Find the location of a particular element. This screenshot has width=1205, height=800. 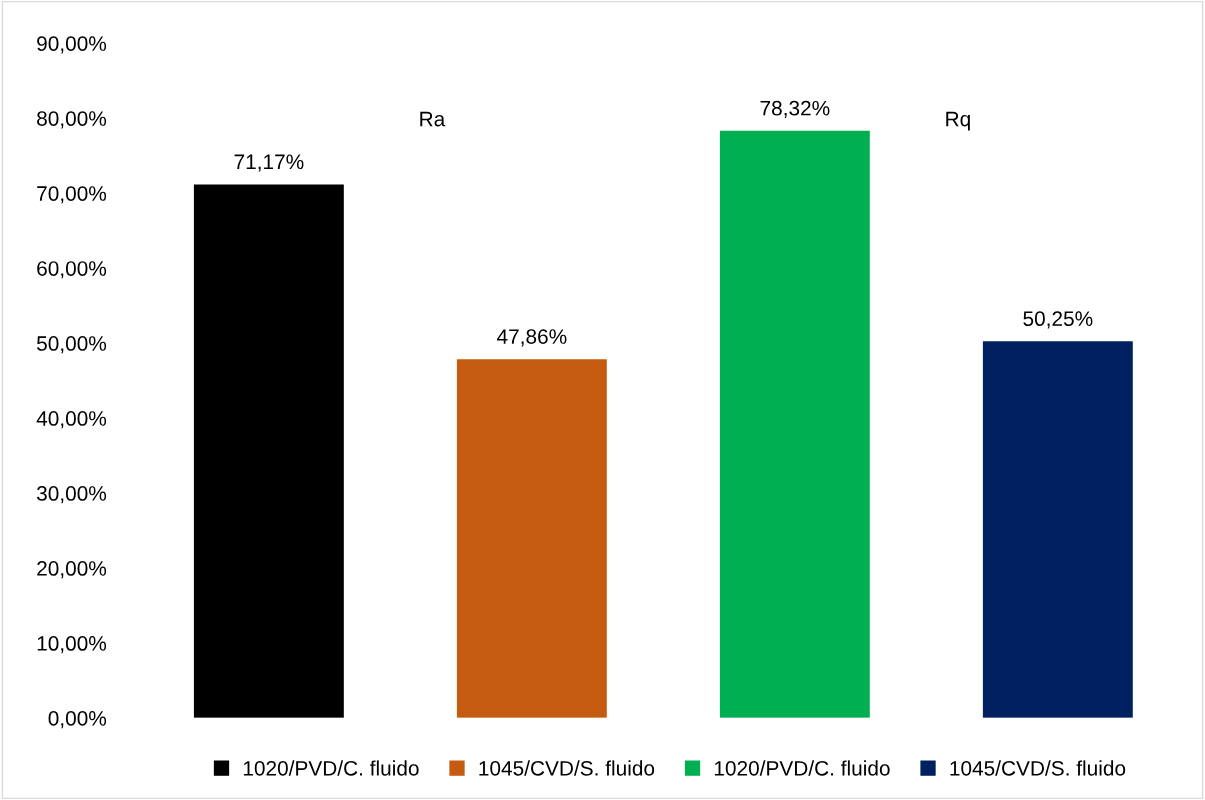

data-label: 50,25% is located at coordinates (1058, 320).